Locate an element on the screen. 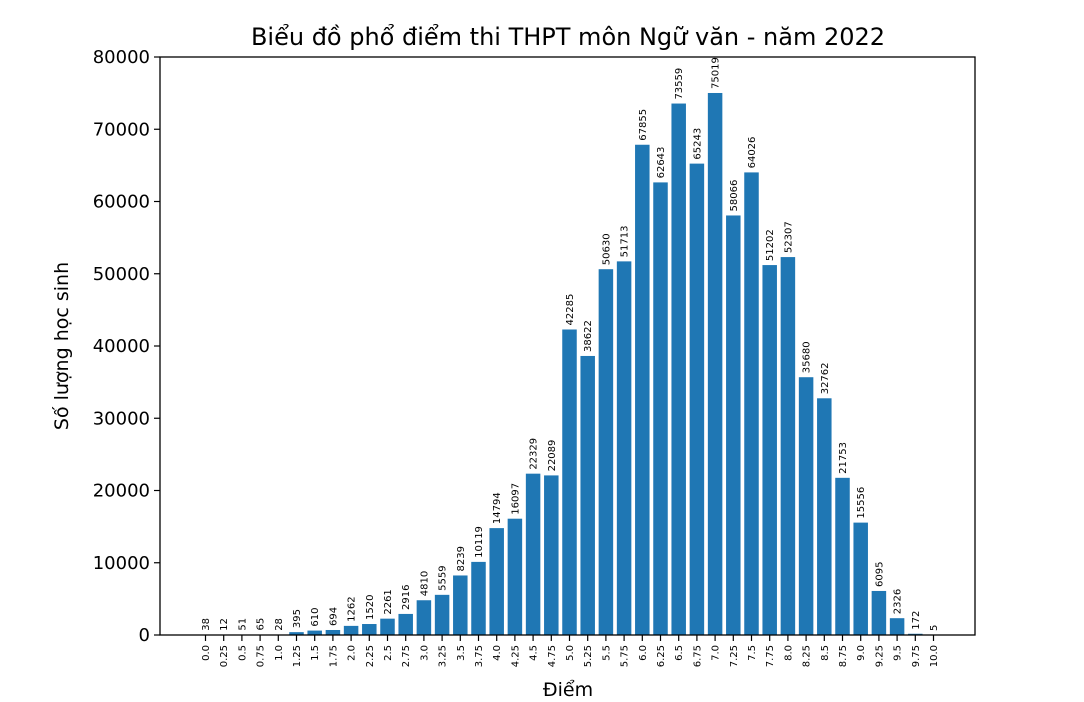 This screenshot has height=702, width=1084. data-label-9.5: 2326 is located at coordinates (898, 601).